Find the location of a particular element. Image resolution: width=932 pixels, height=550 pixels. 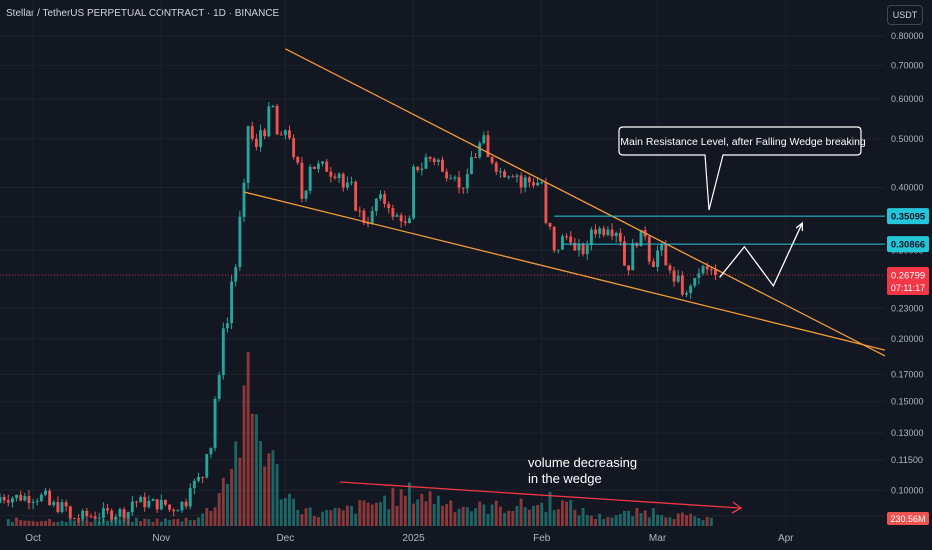

volume-note-line: volume decreasing is located at coordinates (582, 462).